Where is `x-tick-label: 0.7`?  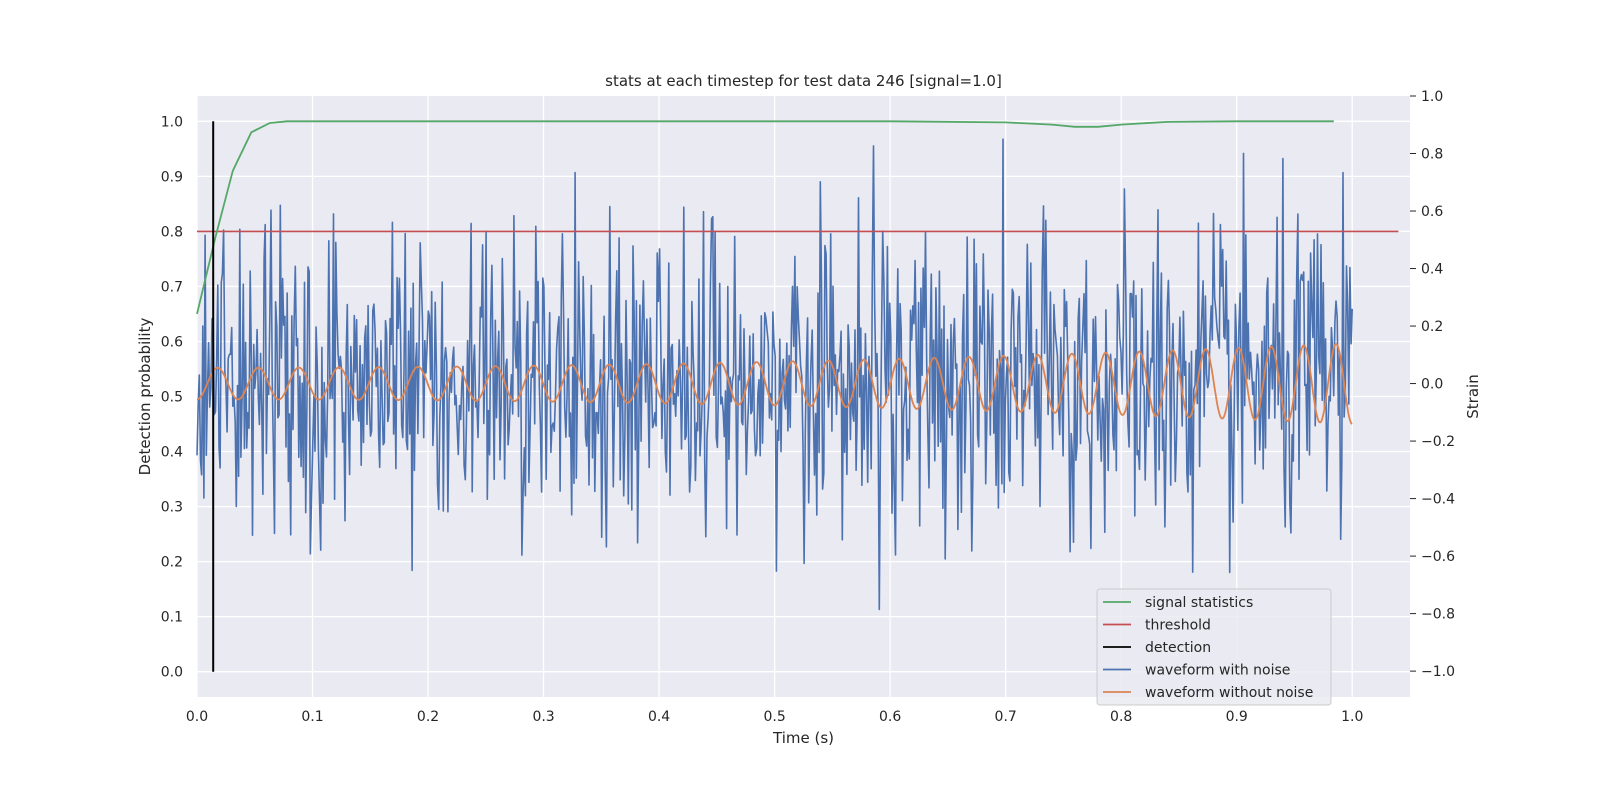 x-tick-label: 0.7 is located at coordinates (1006, 717).